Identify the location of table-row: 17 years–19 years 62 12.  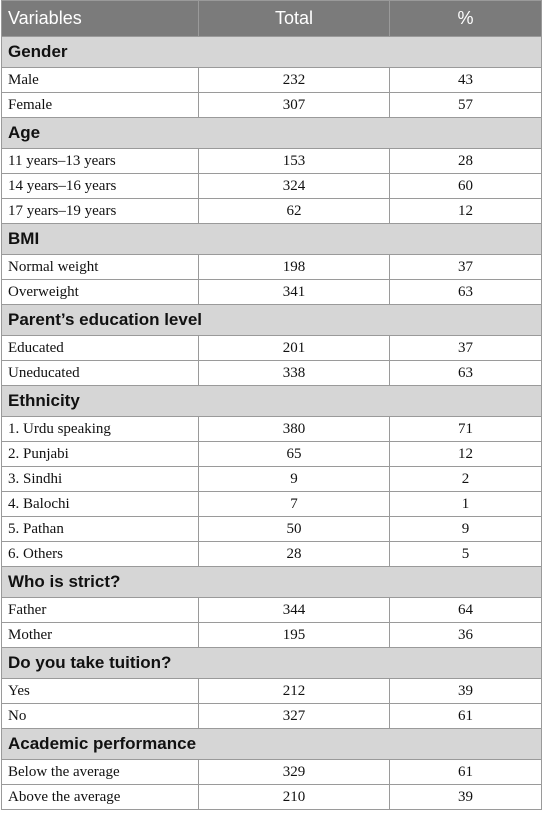
(271, 211).